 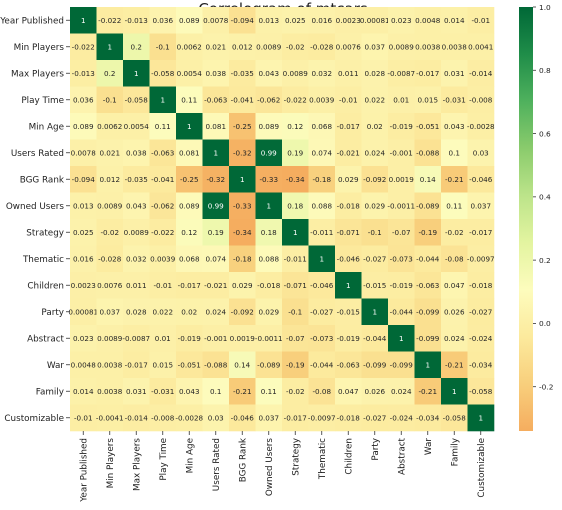 What do you see at coordinates (454, 285) in the screenshot?
I see `cell-value-label: 0.047` at bounding box center [454, 285].